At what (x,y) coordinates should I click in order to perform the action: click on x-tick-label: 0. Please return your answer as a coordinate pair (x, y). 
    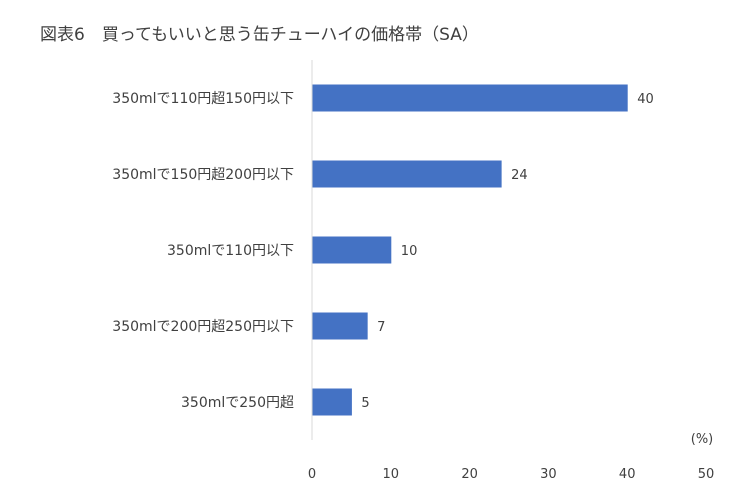
    Looking at the image, I should click on (312, 474).